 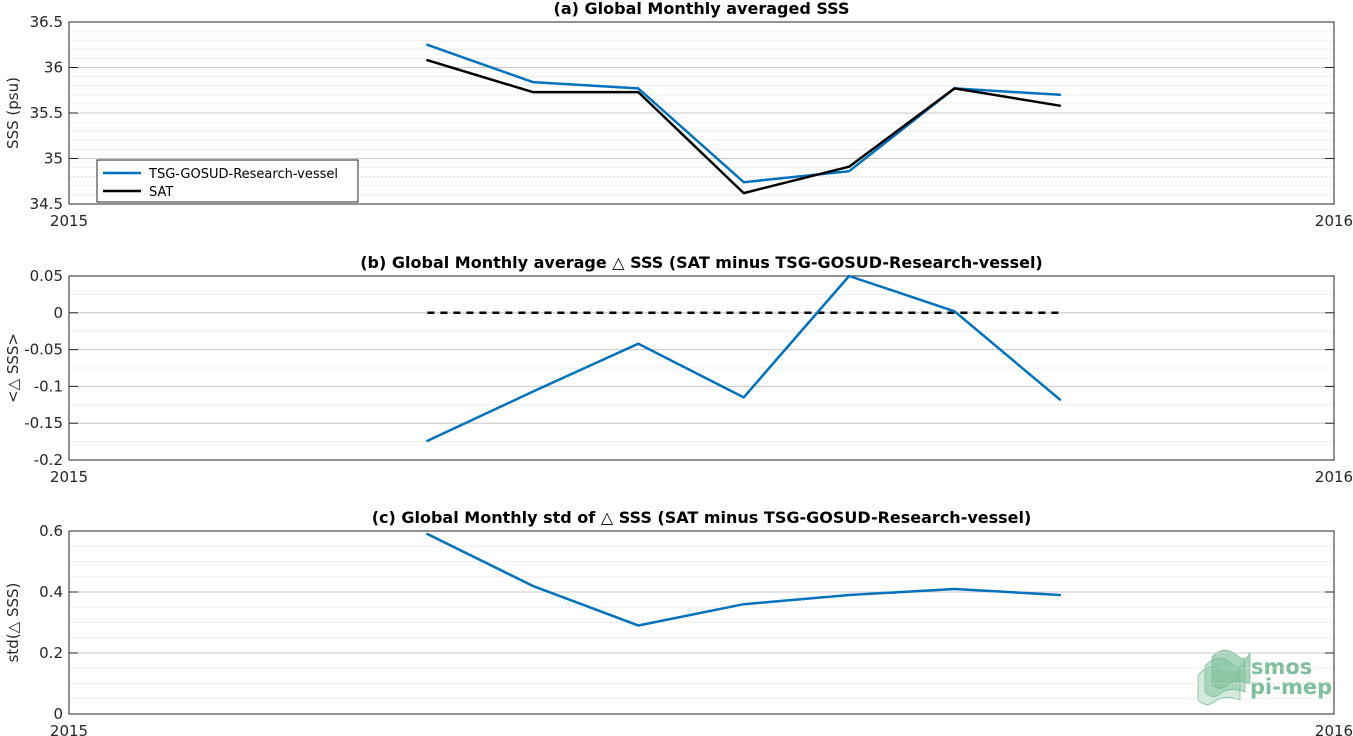 What do you see at coordinates (13, 623) in the screenshot?
I see `y-axis-label: std(△ SSS)` at bounding box center [13, 623].